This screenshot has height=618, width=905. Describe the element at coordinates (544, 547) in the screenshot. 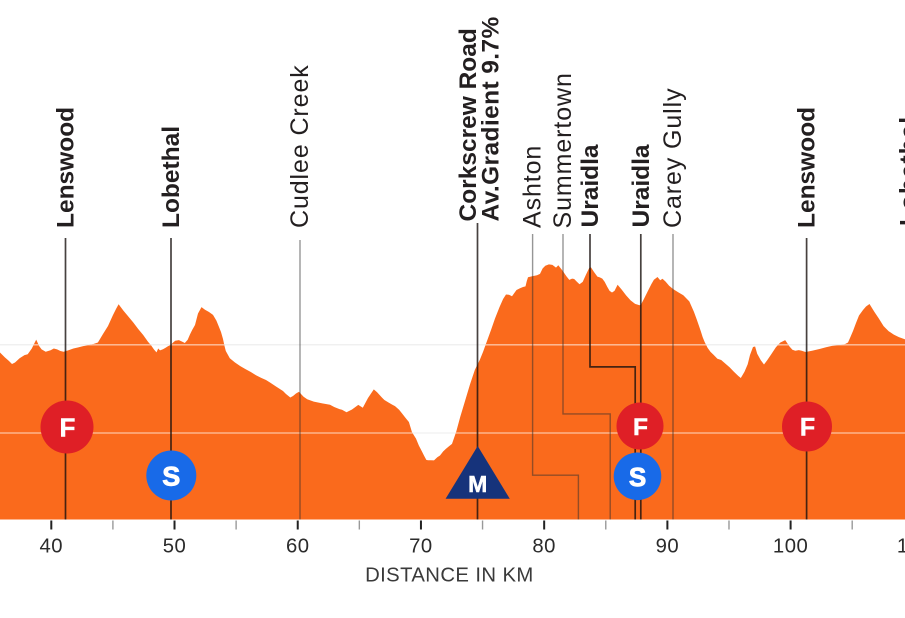

I see `svg-text: 80` at that location.